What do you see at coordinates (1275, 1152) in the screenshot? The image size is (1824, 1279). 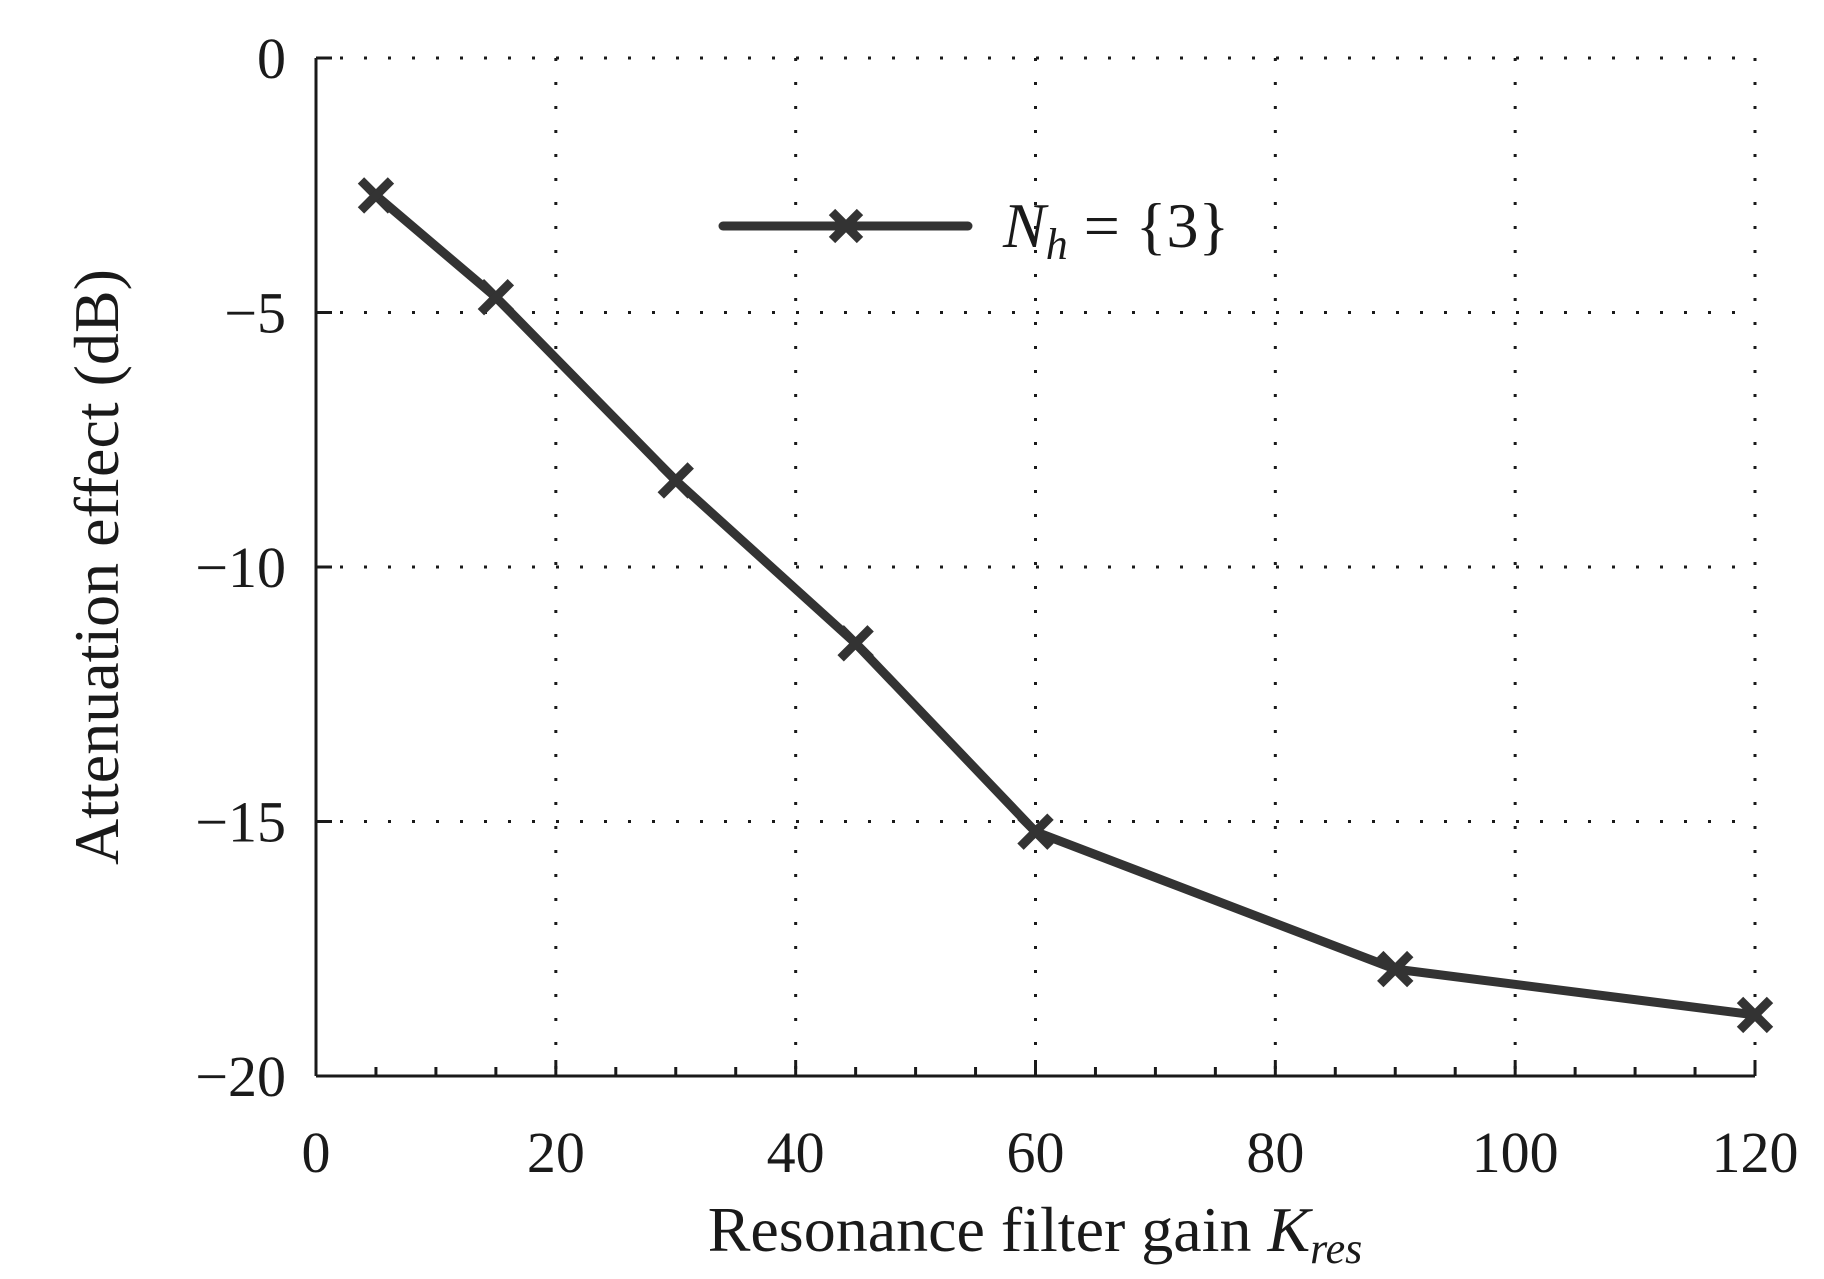 I see `x-tick-label-80: 80` at bounding box center [1275, 1152].